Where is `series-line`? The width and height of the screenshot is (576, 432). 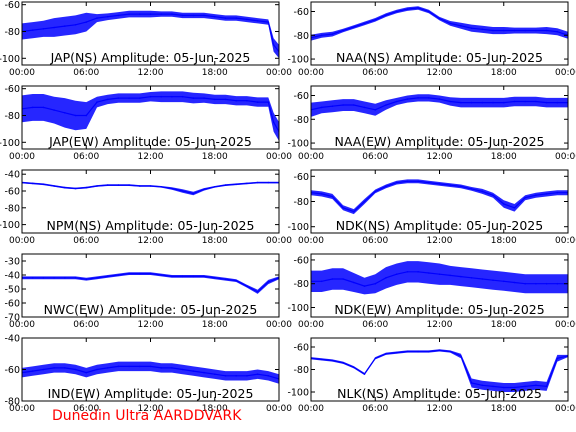 series-line is located at coordinates (150, 114).